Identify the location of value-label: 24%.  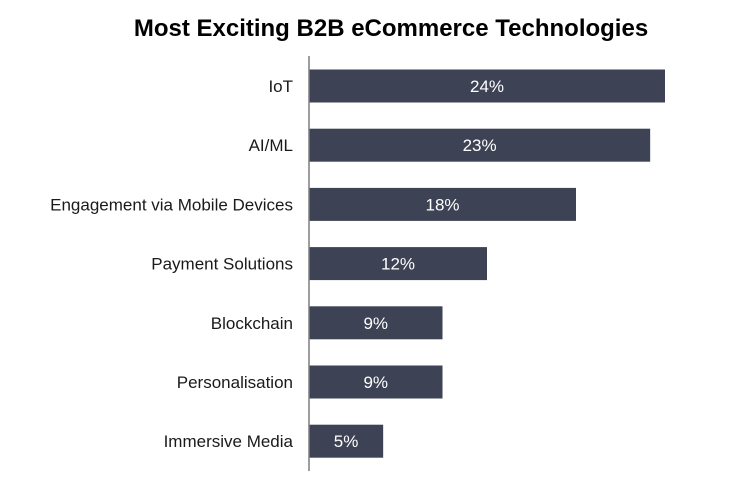
(487, 86).